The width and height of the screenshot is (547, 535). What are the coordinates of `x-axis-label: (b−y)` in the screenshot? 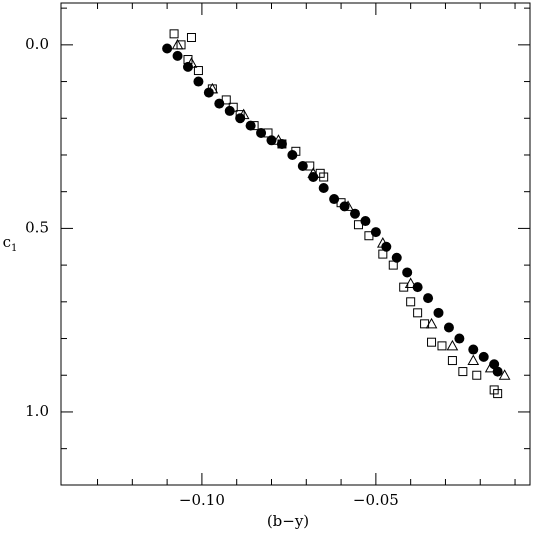 It's located at (288, 521).